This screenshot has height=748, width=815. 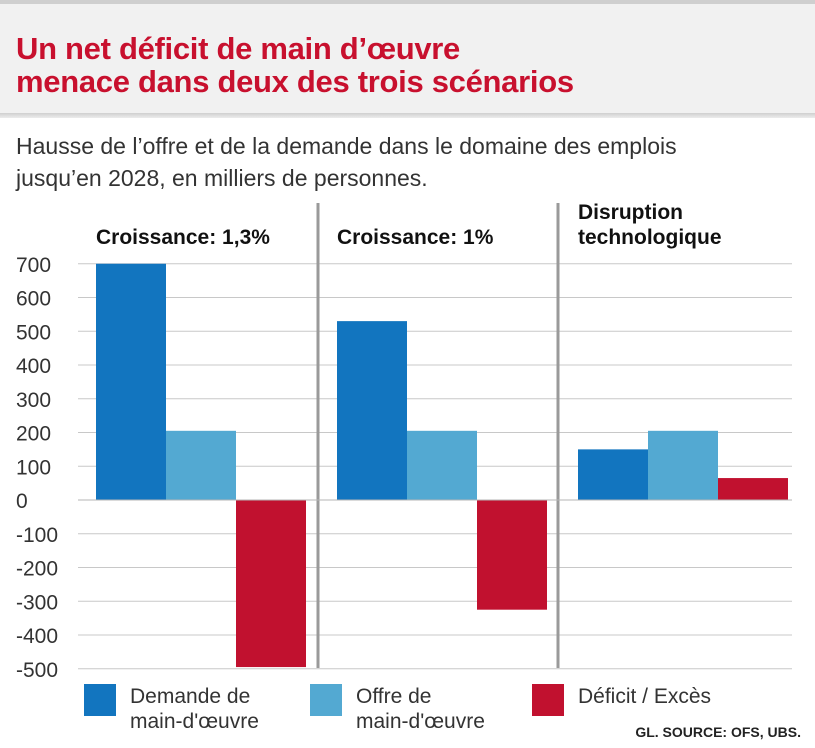 I want to click on legend-label-demand: Demande de main-d'œuvre, so click(x=194, y=709).